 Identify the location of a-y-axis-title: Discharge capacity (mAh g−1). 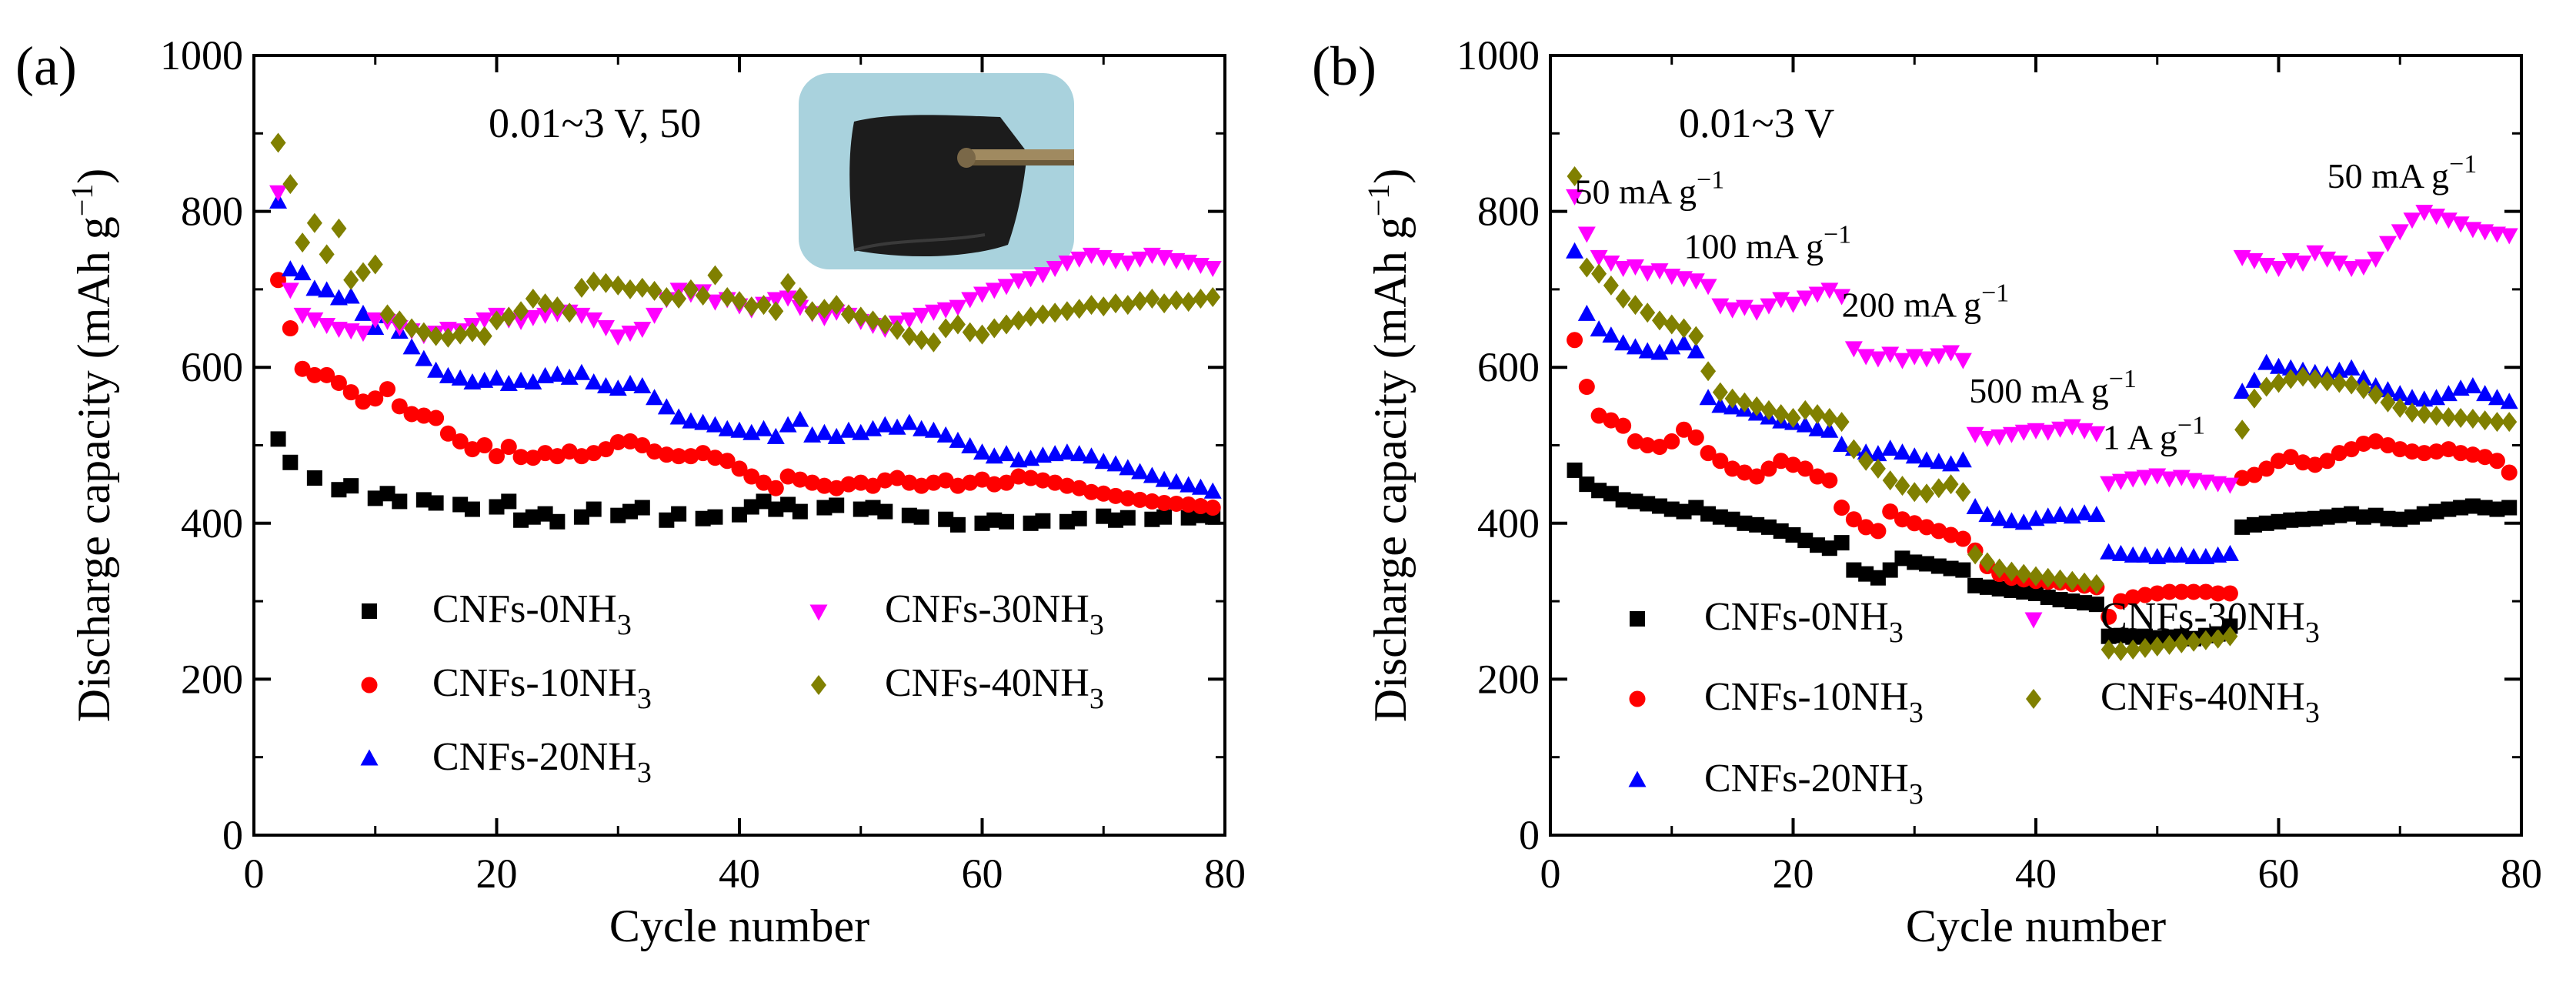
(92, 446).